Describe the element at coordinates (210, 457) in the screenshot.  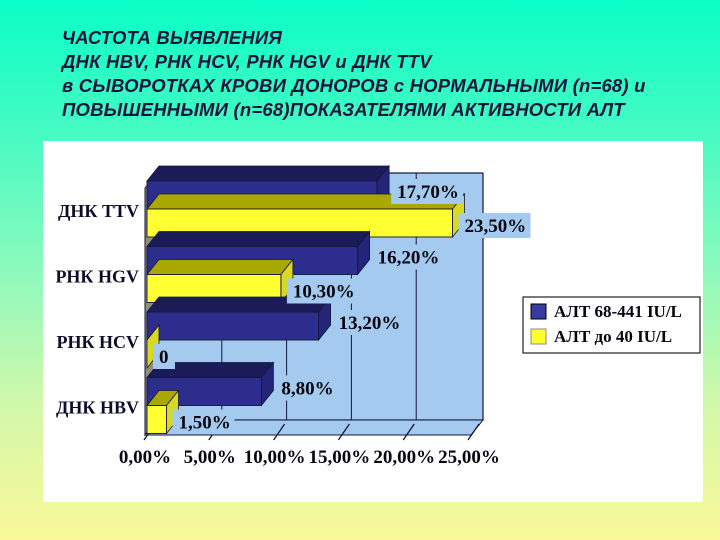
I see `x-axis-label: 5,00%` at that location.